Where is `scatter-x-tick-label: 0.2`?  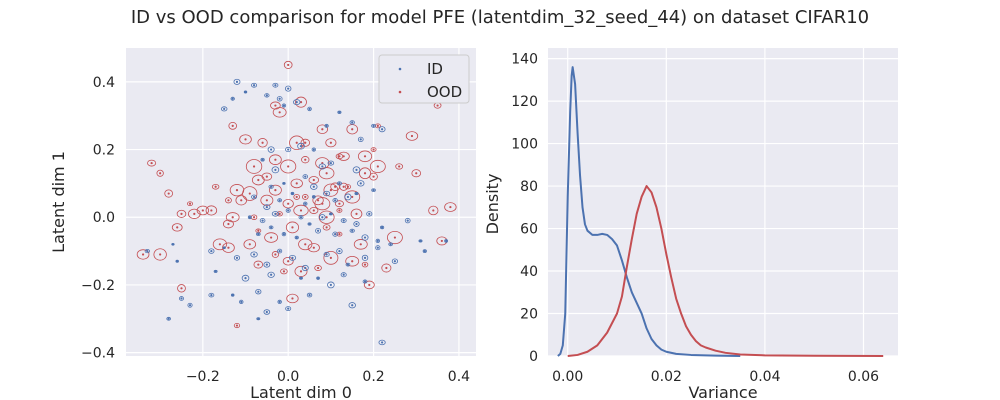
scatter-x-tick-label: 0.2 is located at coordinates (373, 377).